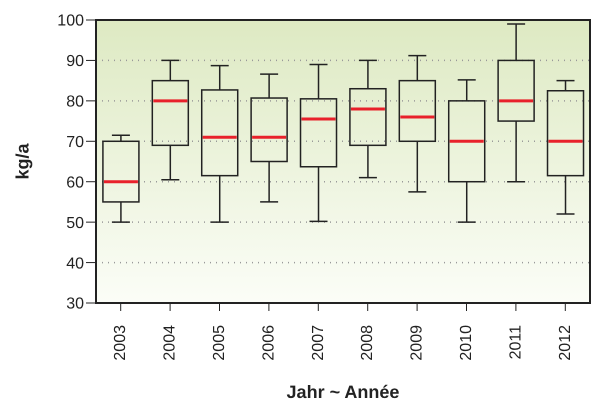 The width and height of the screenshot is (598, 410). What do you see at coordinates (219, 342) in the screenshot?
I see `x-tick-label: 2005` at bounding box center [219, 342].